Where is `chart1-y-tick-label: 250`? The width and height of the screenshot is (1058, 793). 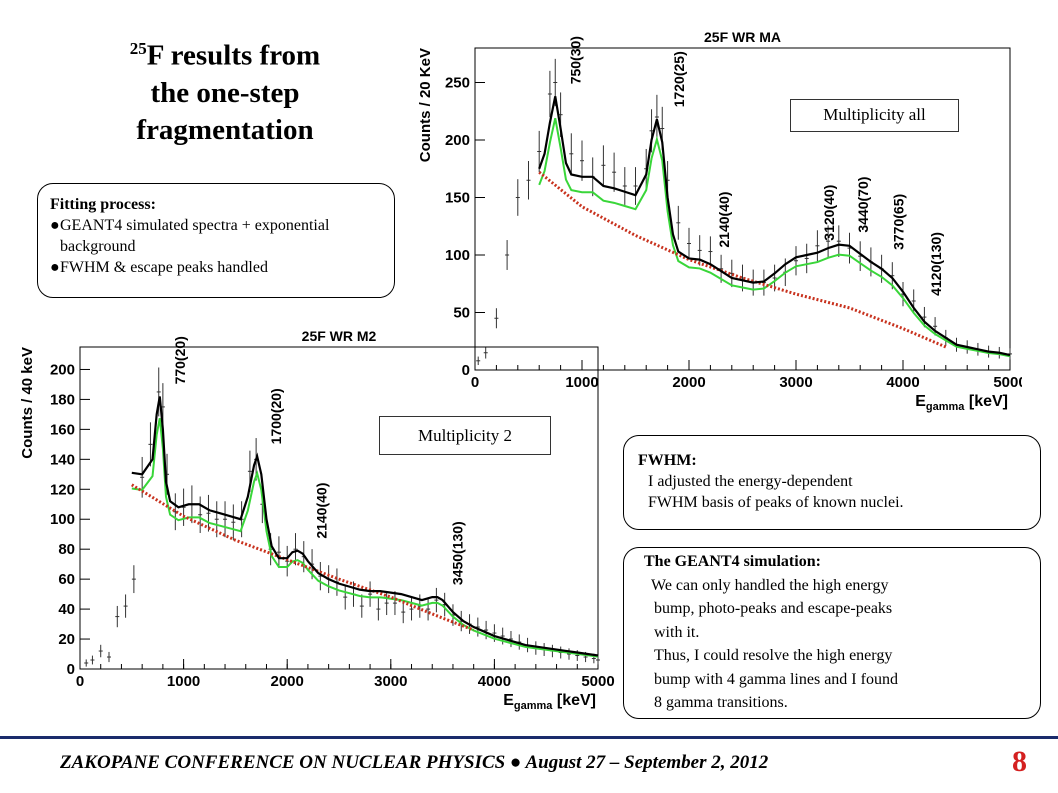
chart1-y-tick-label: 250 is located at coordinates (457, 83).